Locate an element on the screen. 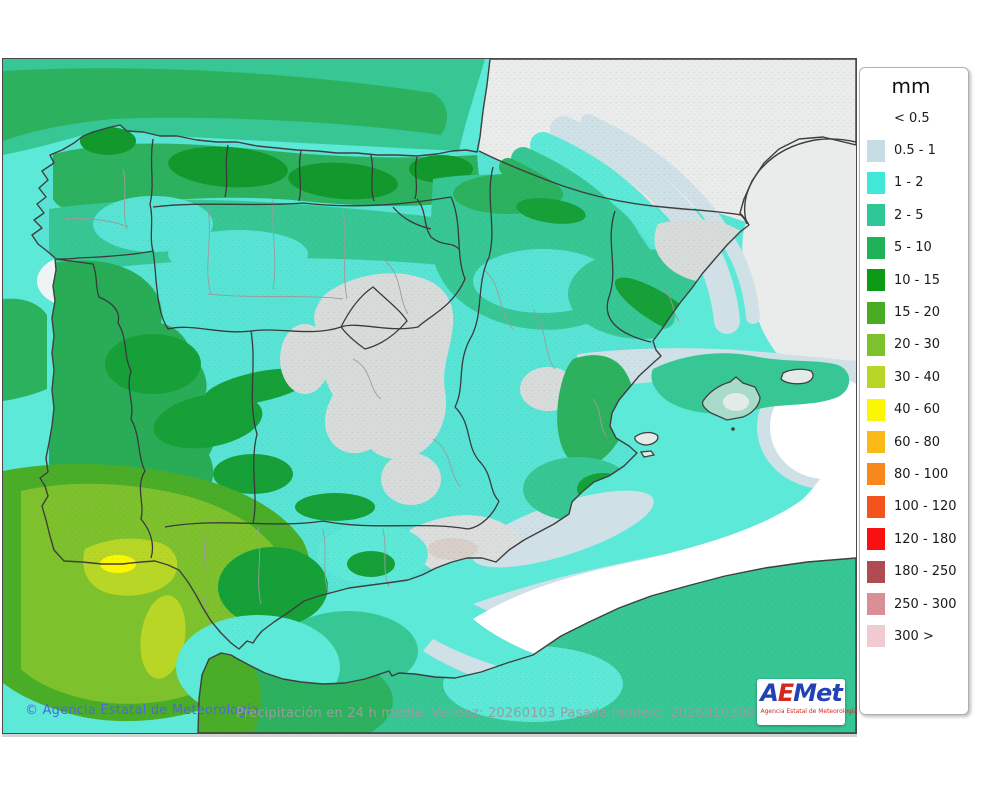 The width and height of the screenshot is (1000, 790). aemet-logo-letter-a: A is located at coordinates (769, 693).